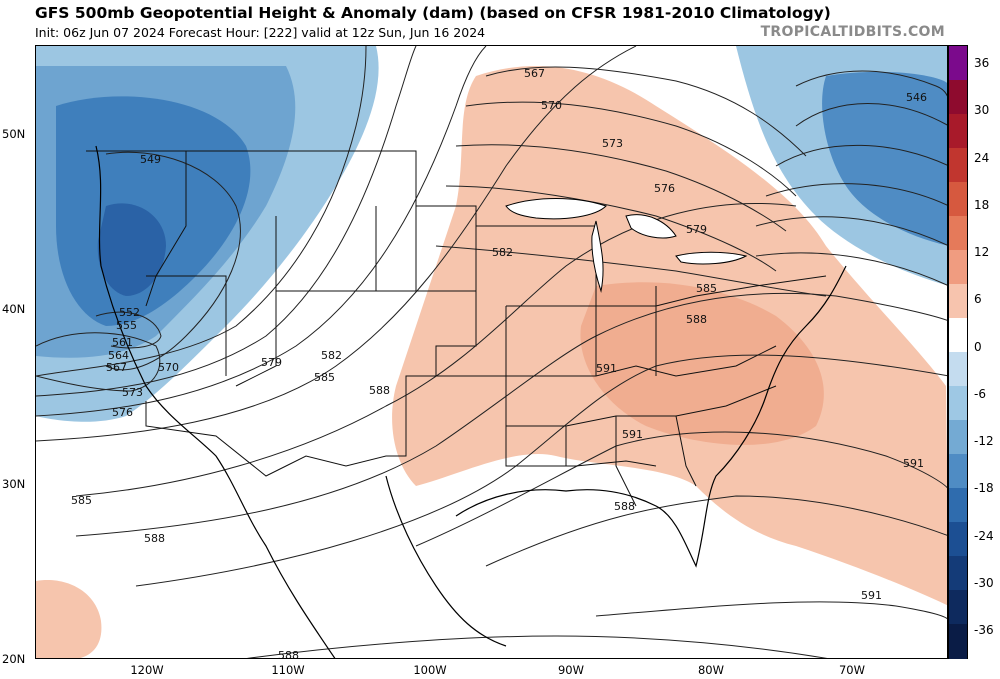 This screenshot has width=1000, height=679. I want to click on colorbar-tick-label: 0, so click(978, 346).